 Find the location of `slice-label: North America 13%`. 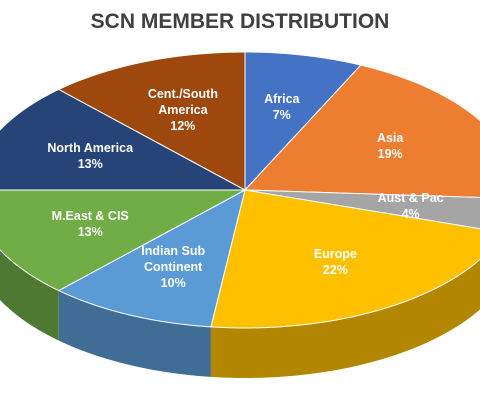

slice-label: North America 13% is located at coordinates (90, 156).